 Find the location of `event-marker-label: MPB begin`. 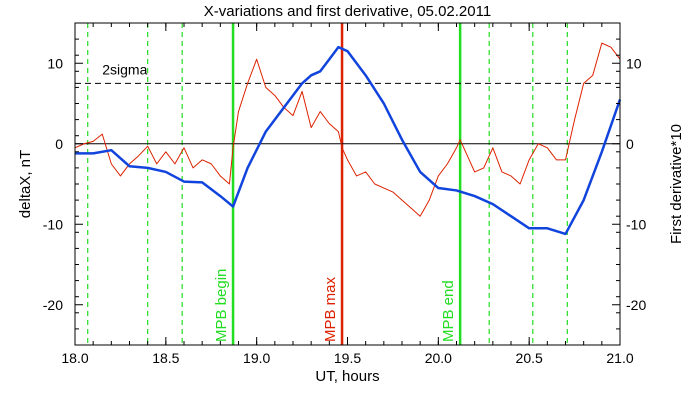

event-marker-label: MPB begin is located at coordinates (221, 305).